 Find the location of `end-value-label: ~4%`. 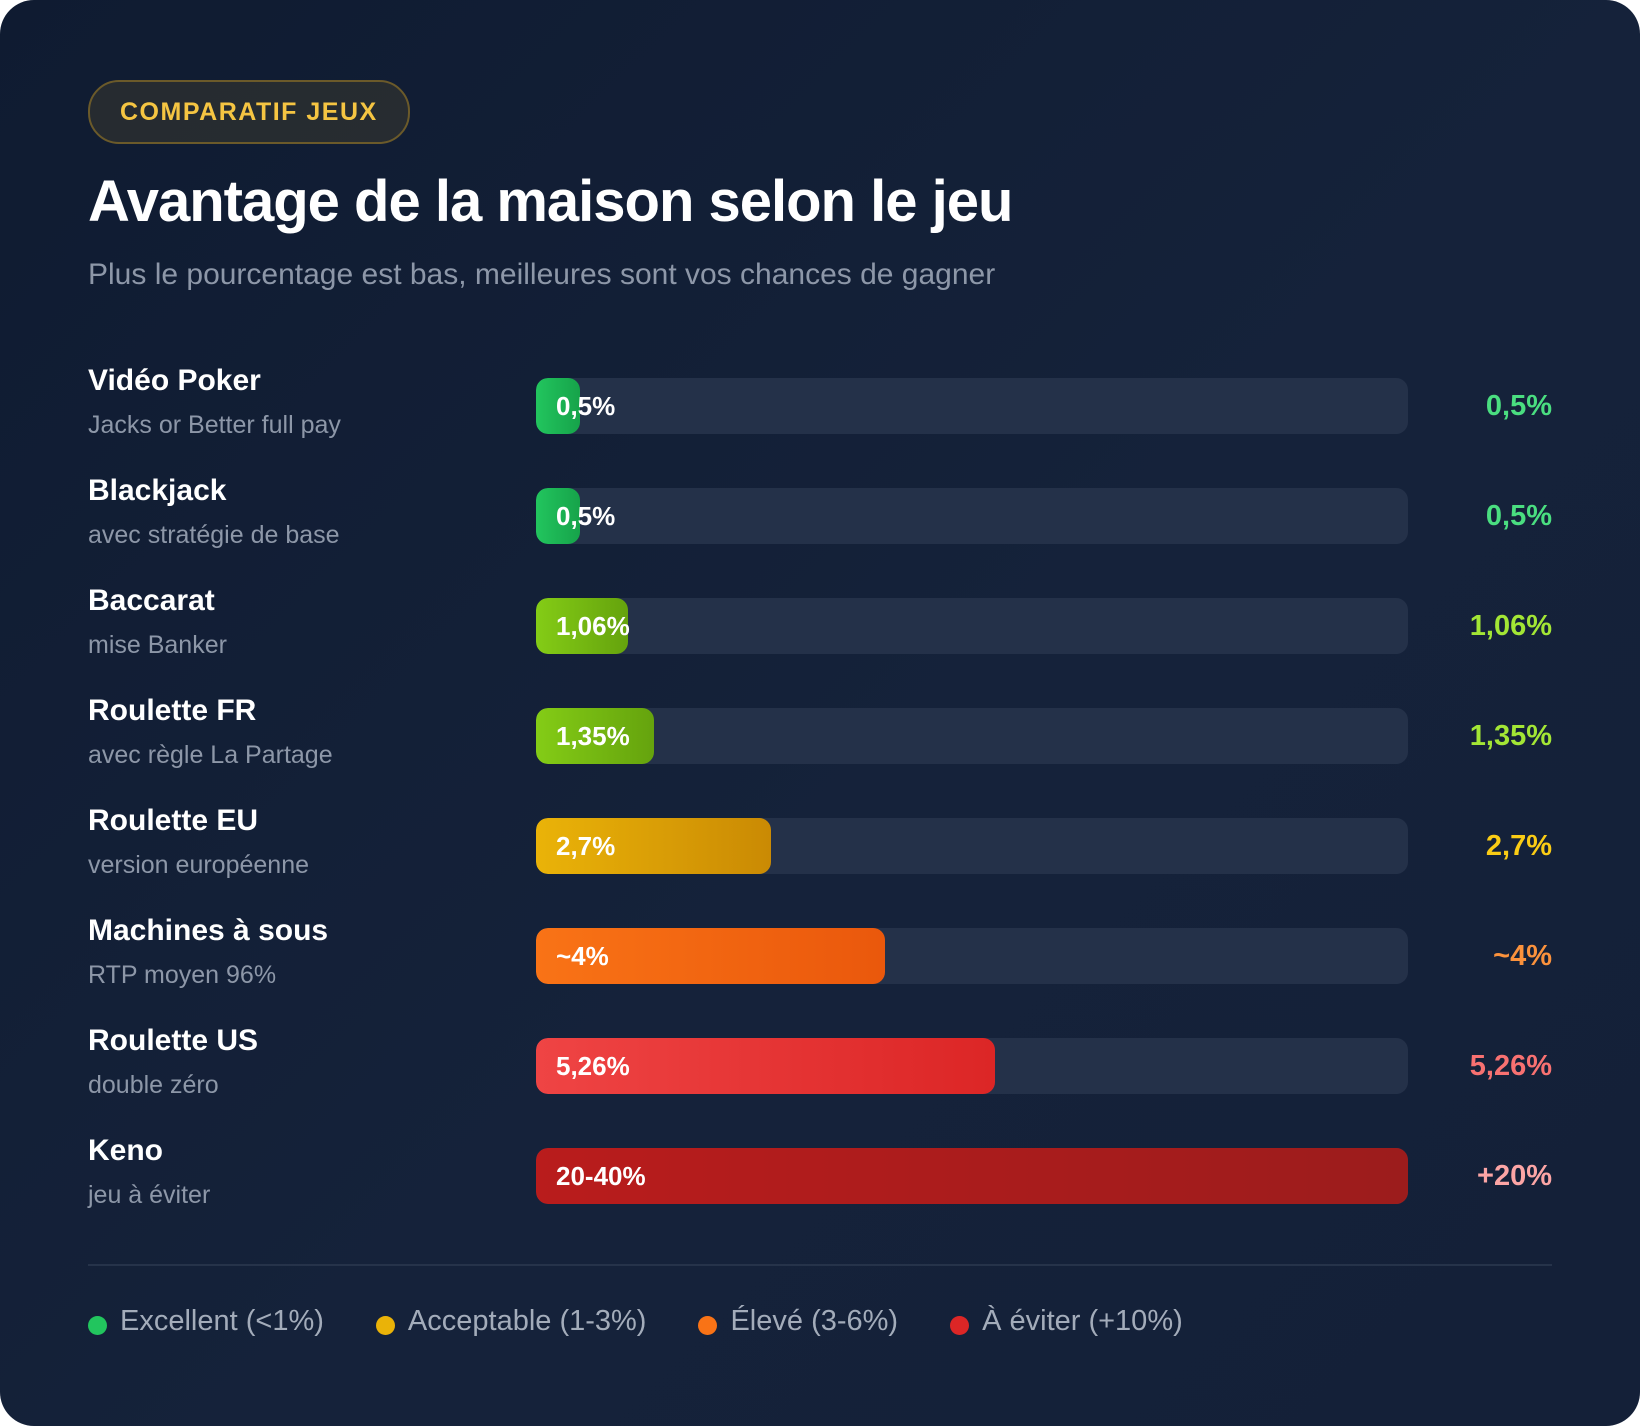

end-value-label: ~4% is located at coordinates (1522, 956).